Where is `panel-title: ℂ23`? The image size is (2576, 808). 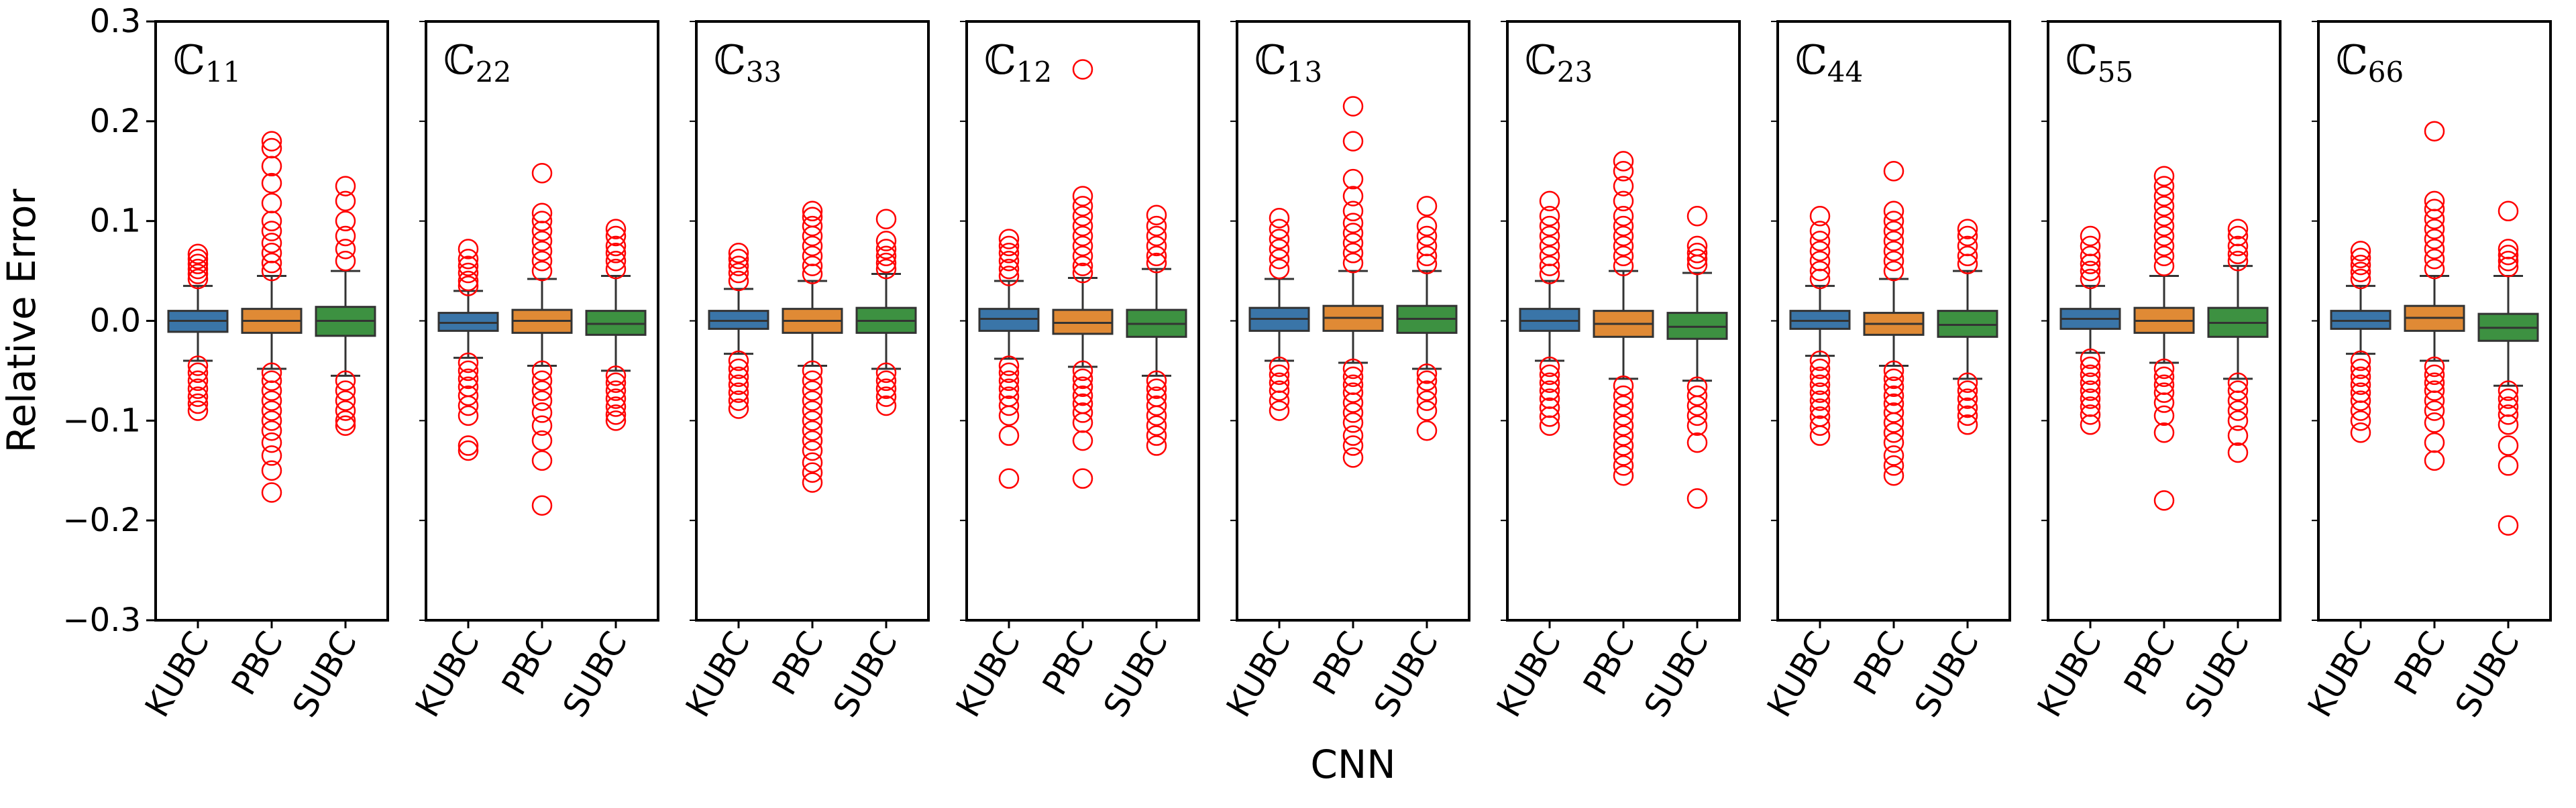
panel-title: ℂ23 is located at coordinates (1559, 63).